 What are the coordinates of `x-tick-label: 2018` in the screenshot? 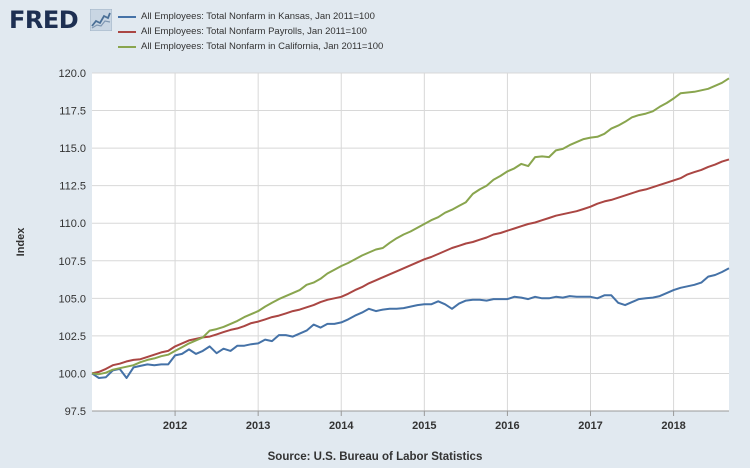 It's located at (673, 426).